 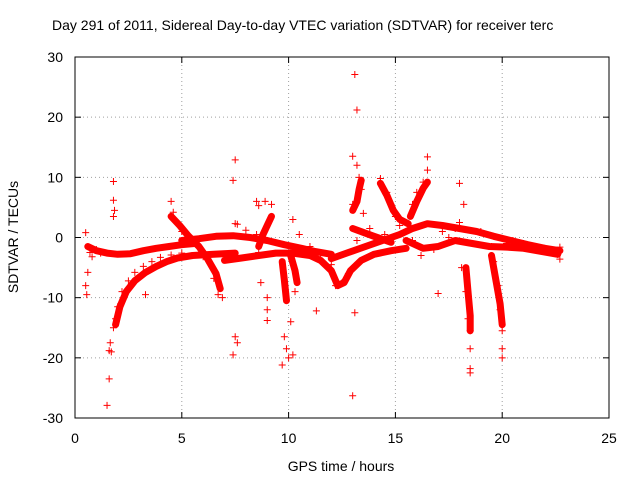 I want to click on y-tick-label: 30, so click(x=55, y=57).